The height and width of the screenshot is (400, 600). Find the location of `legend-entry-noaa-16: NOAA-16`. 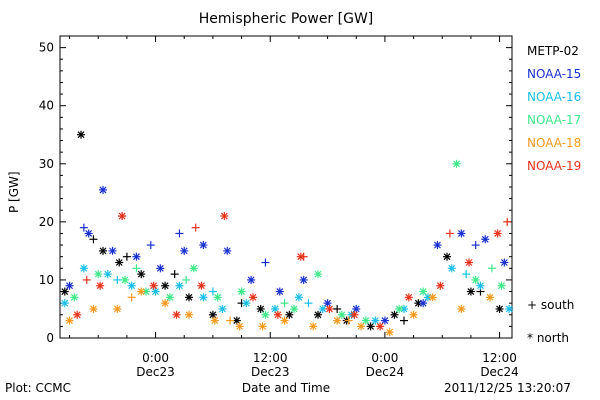

legend-entry-noaa-16: NOAA-16 is located at coordinates (554, 97).